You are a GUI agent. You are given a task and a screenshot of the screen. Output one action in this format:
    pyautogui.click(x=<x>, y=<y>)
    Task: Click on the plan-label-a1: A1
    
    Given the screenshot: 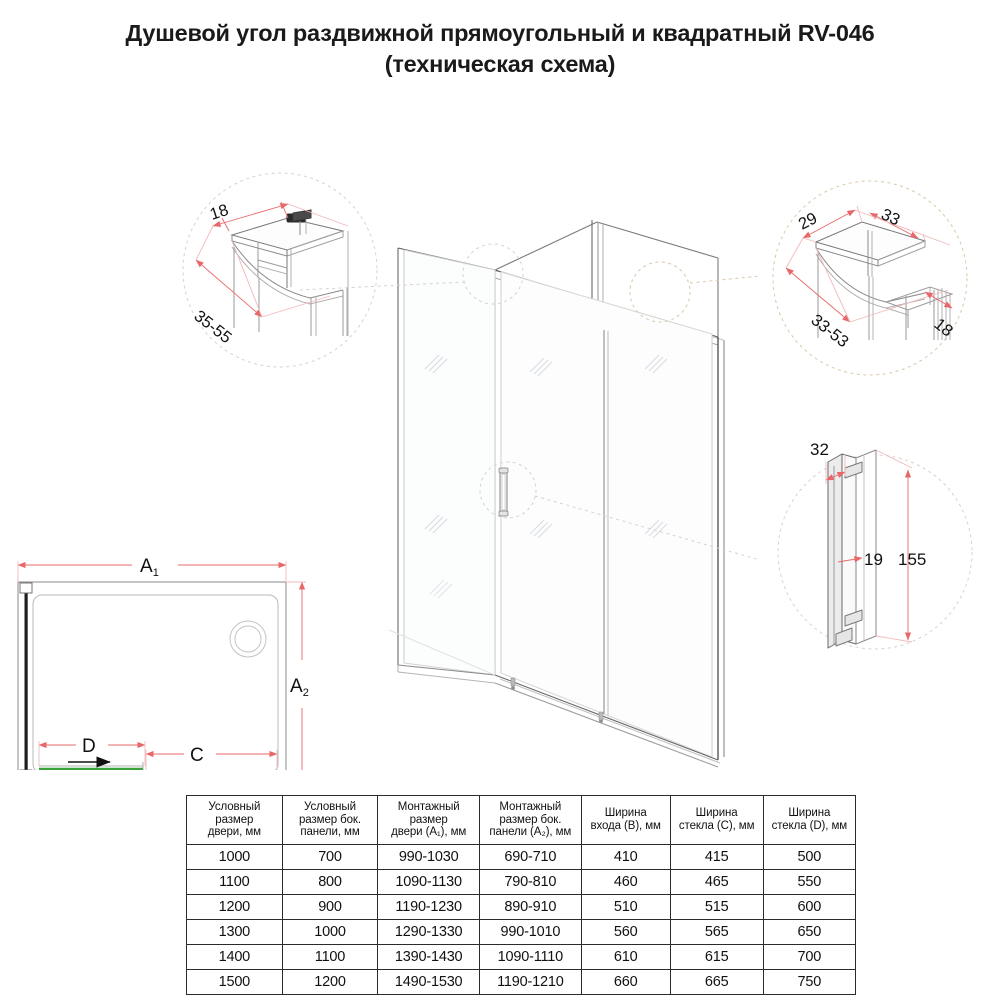 What is the action you would take?
    pyautogui.click(x=149, y=567)
    